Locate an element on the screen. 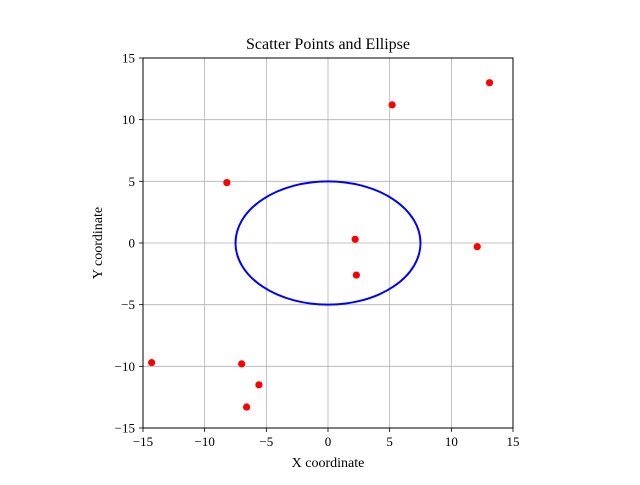 The image size is (640, 485). x-tick-label: 10 is located at coordinates (451, 441).